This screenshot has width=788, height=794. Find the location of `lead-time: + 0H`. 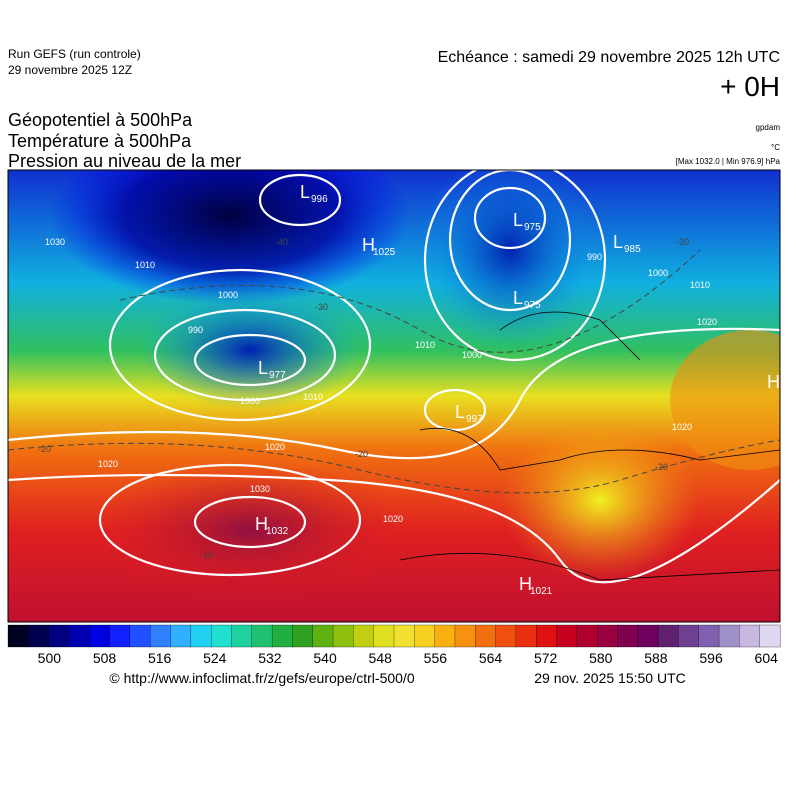

lead-time: + 0H is located at coordinates (750, 86).